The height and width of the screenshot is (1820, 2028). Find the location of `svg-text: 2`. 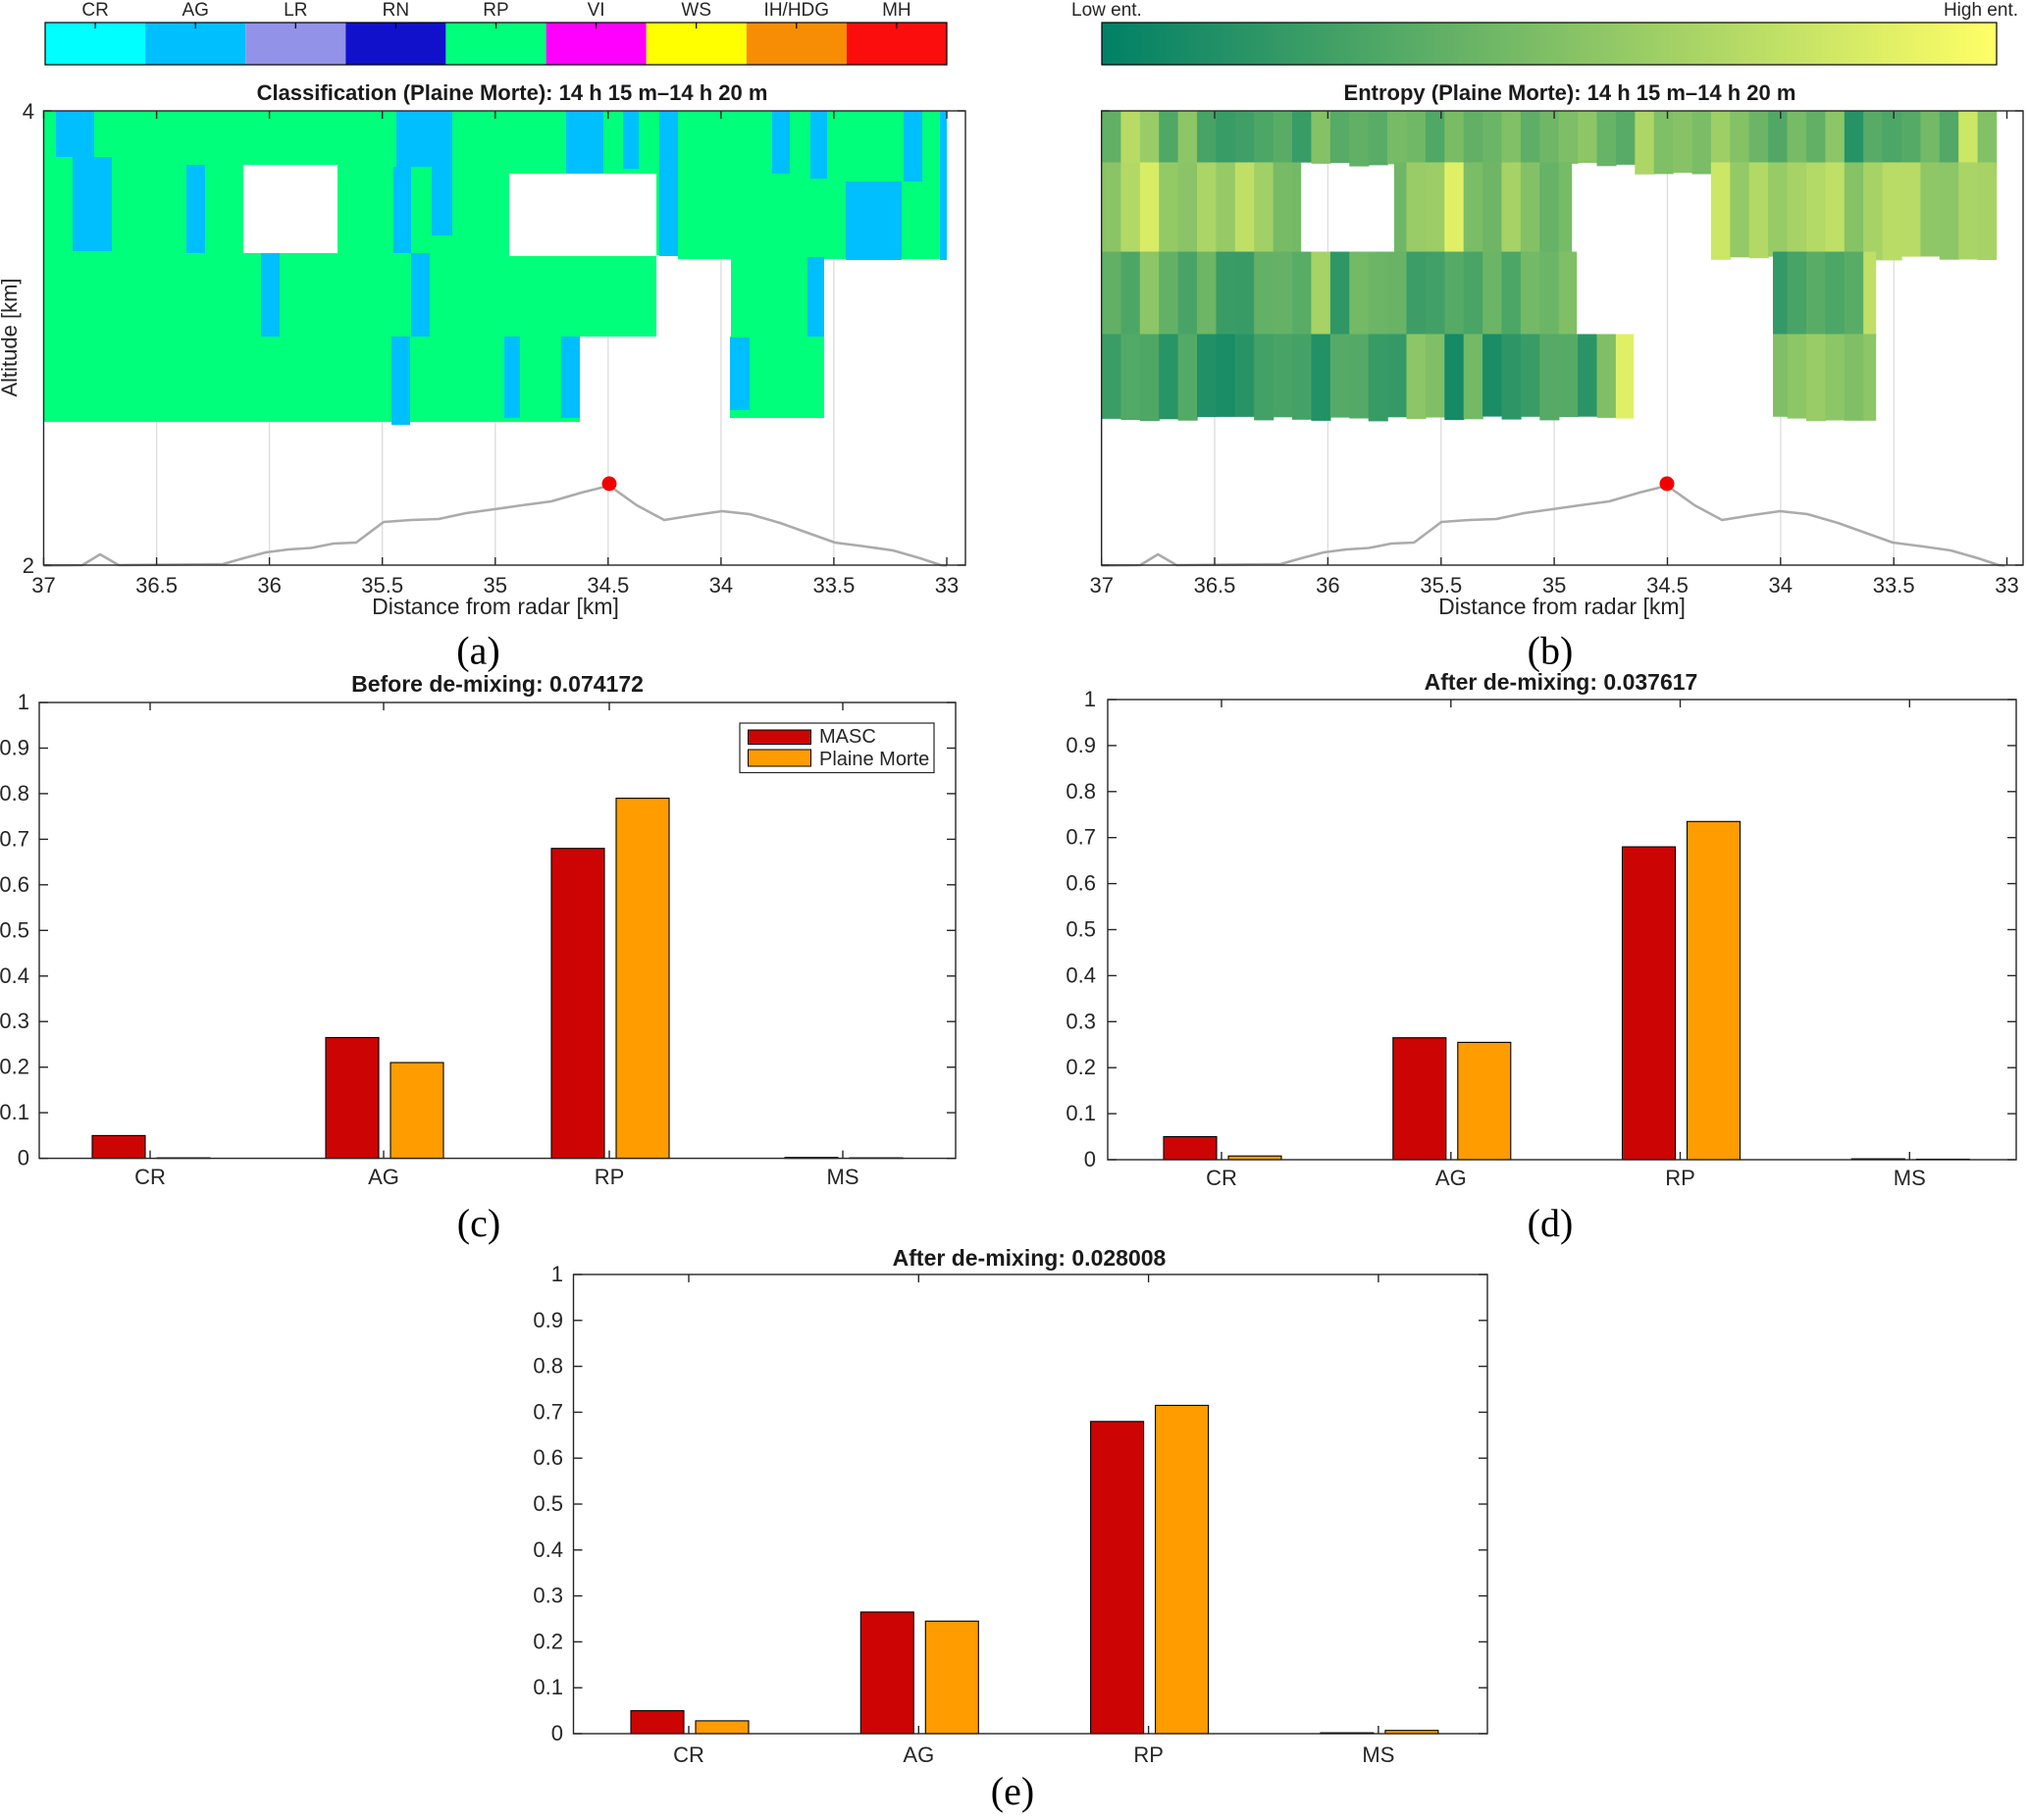

svg-text: 2 is located at coordinates (28, 565).